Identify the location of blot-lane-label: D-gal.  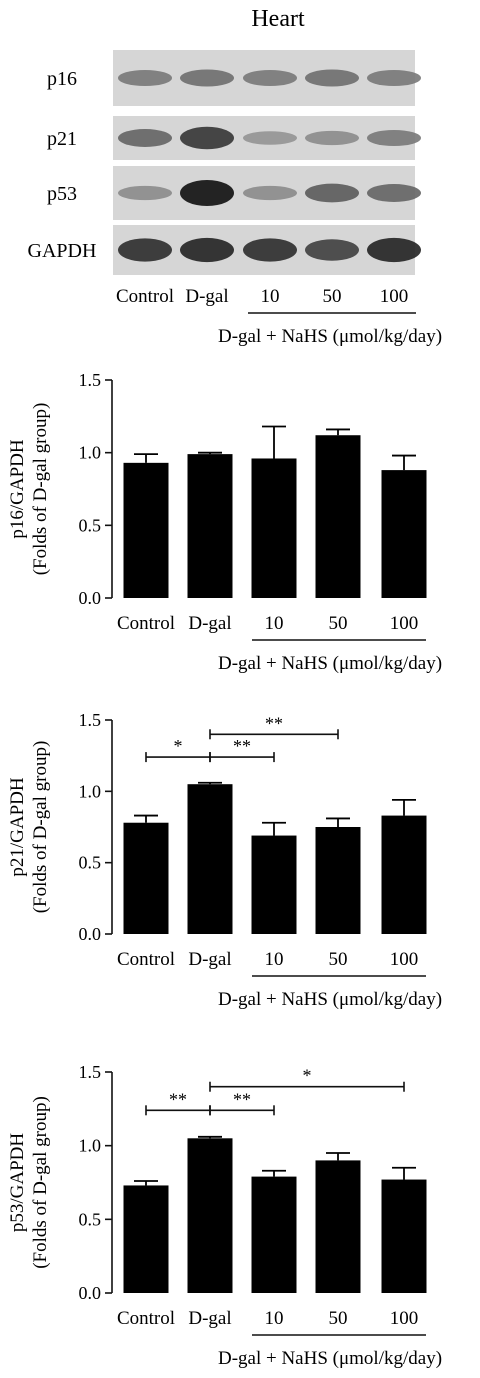
(206, 296).